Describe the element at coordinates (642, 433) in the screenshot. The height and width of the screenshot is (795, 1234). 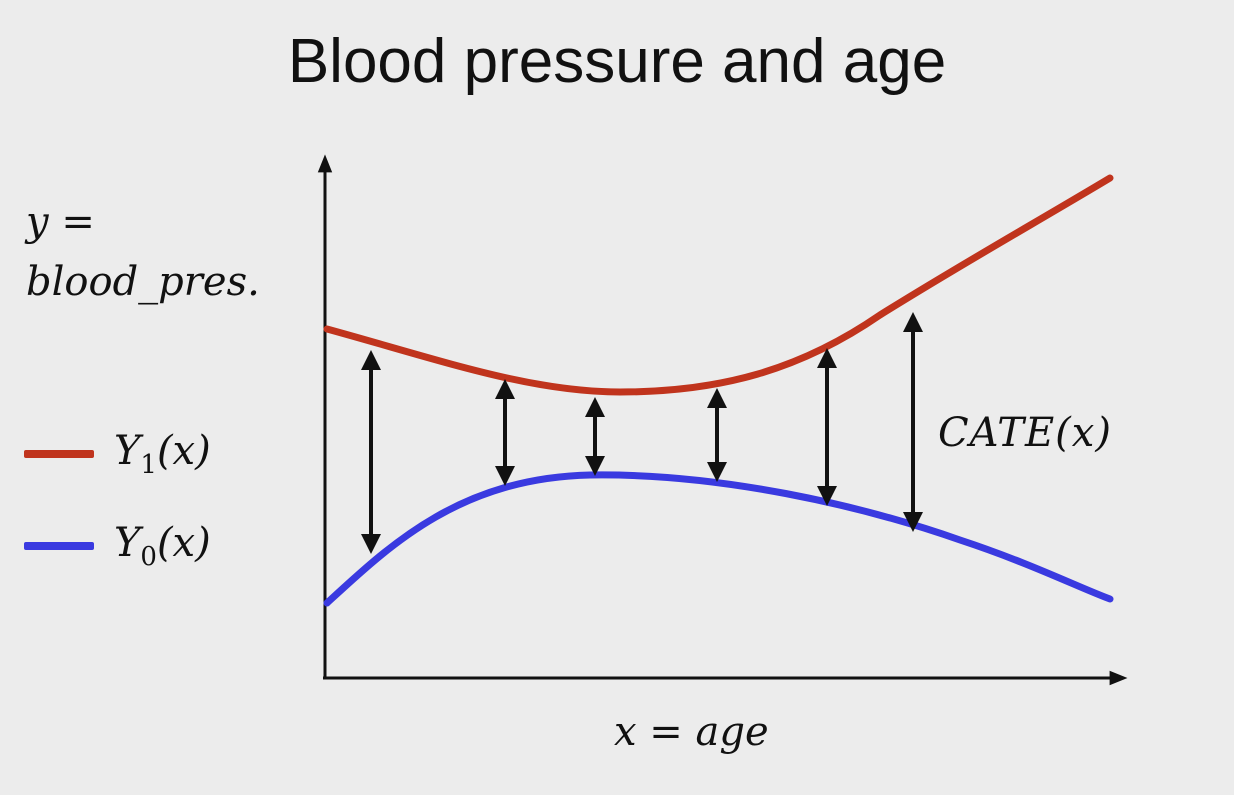
I see `cate-arrows` at that location.